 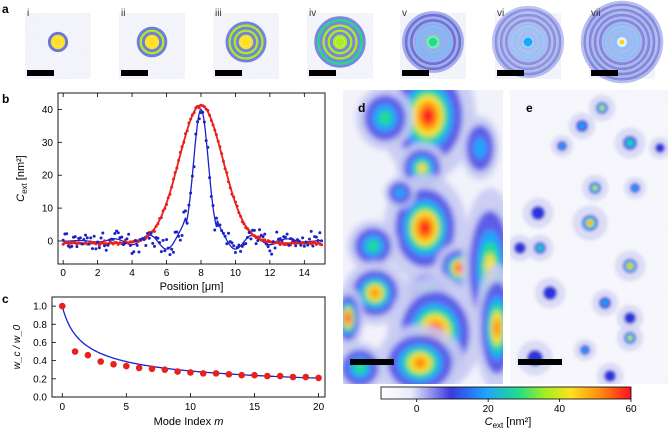 I want to click on y-tick-label: 10, so click(x=48, y=209).